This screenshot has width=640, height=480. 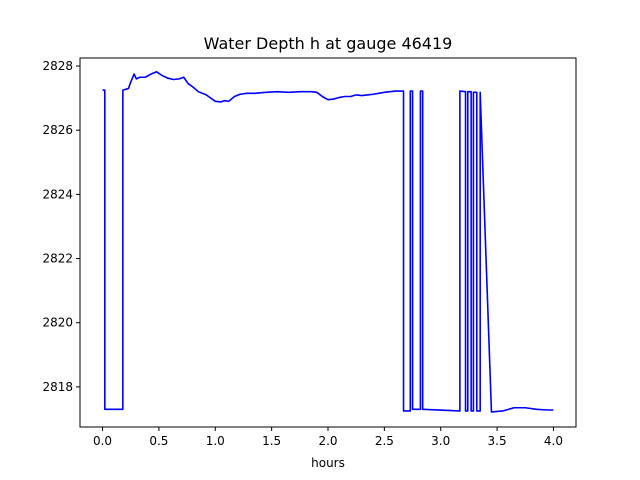 I want to click on x-tick-label: 0.5, so click(x=158, y=441).